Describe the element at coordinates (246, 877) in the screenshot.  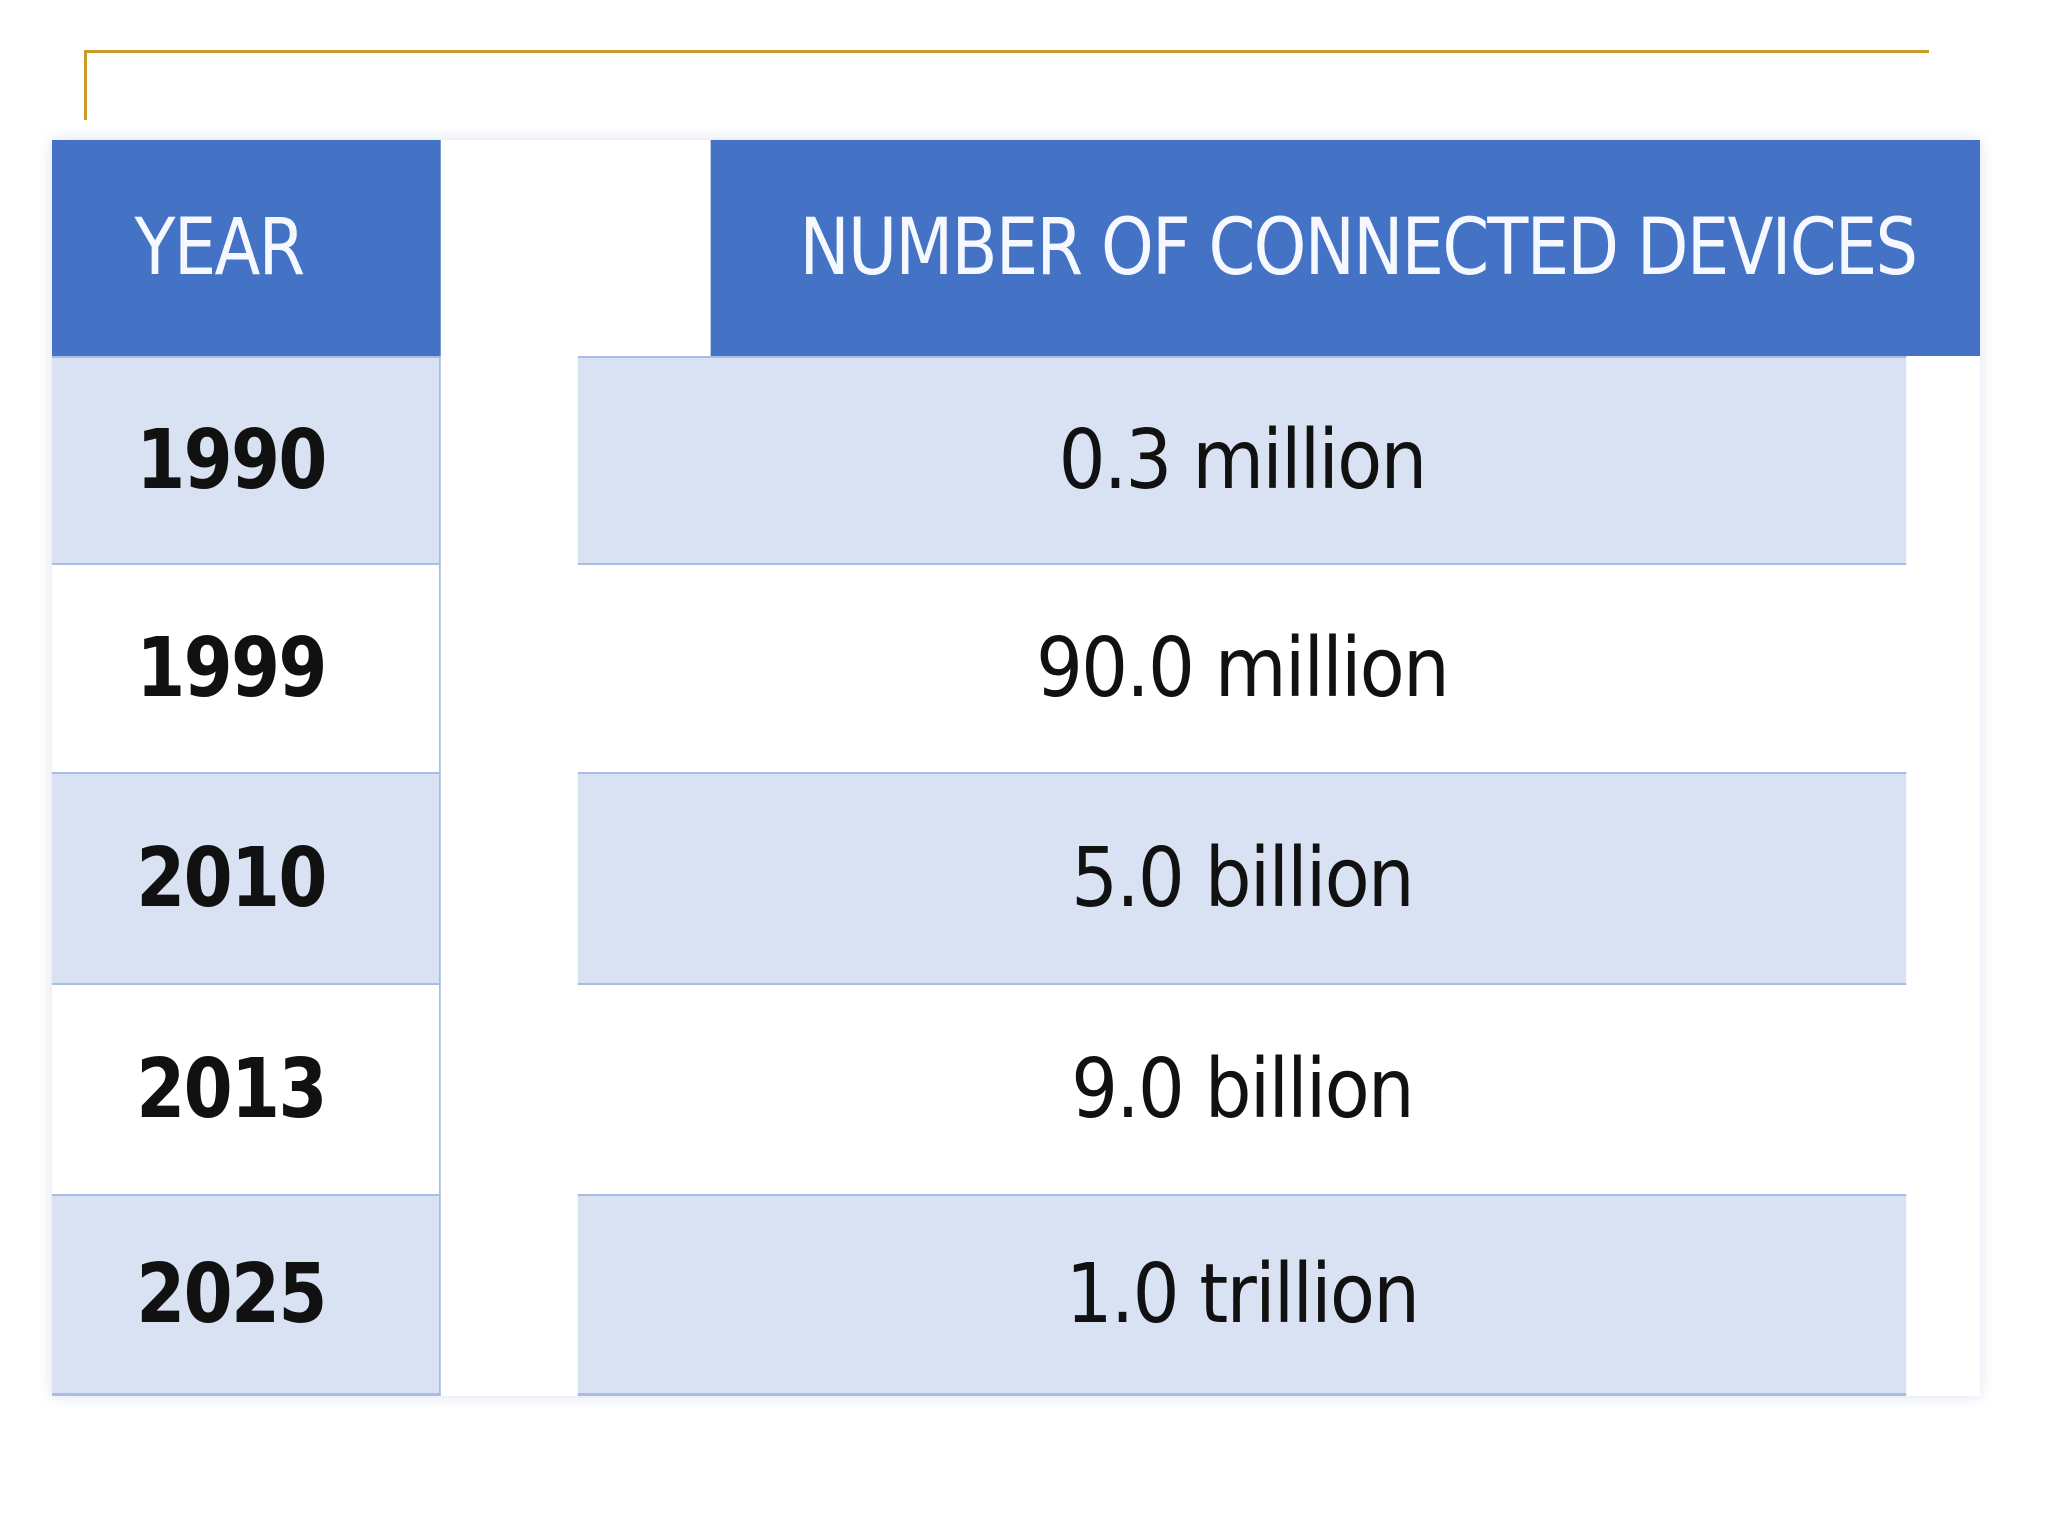
I see `table-row-3-year: 2010` at that location.